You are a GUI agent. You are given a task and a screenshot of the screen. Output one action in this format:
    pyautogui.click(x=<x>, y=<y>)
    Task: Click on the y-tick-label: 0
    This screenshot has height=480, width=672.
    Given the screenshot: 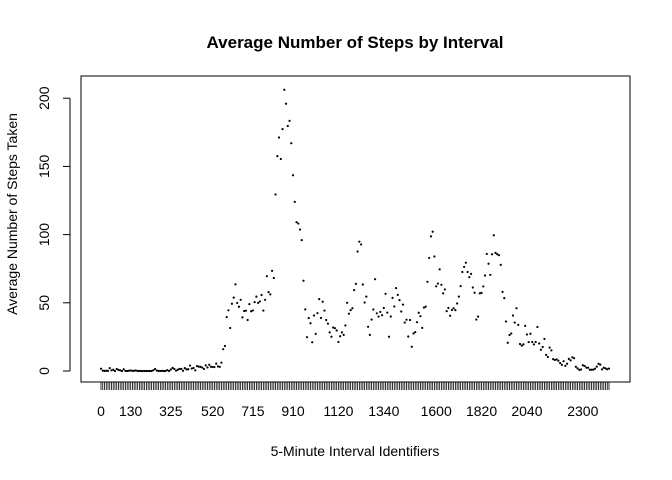 What is the action you would take?
    pyautogui.click(x=44, y=371)
    